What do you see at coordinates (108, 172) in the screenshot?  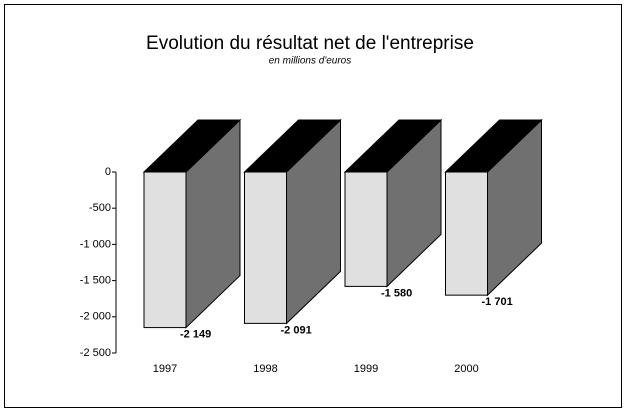 I see `y-tick-label: 0` at bounding box center [108, 172].